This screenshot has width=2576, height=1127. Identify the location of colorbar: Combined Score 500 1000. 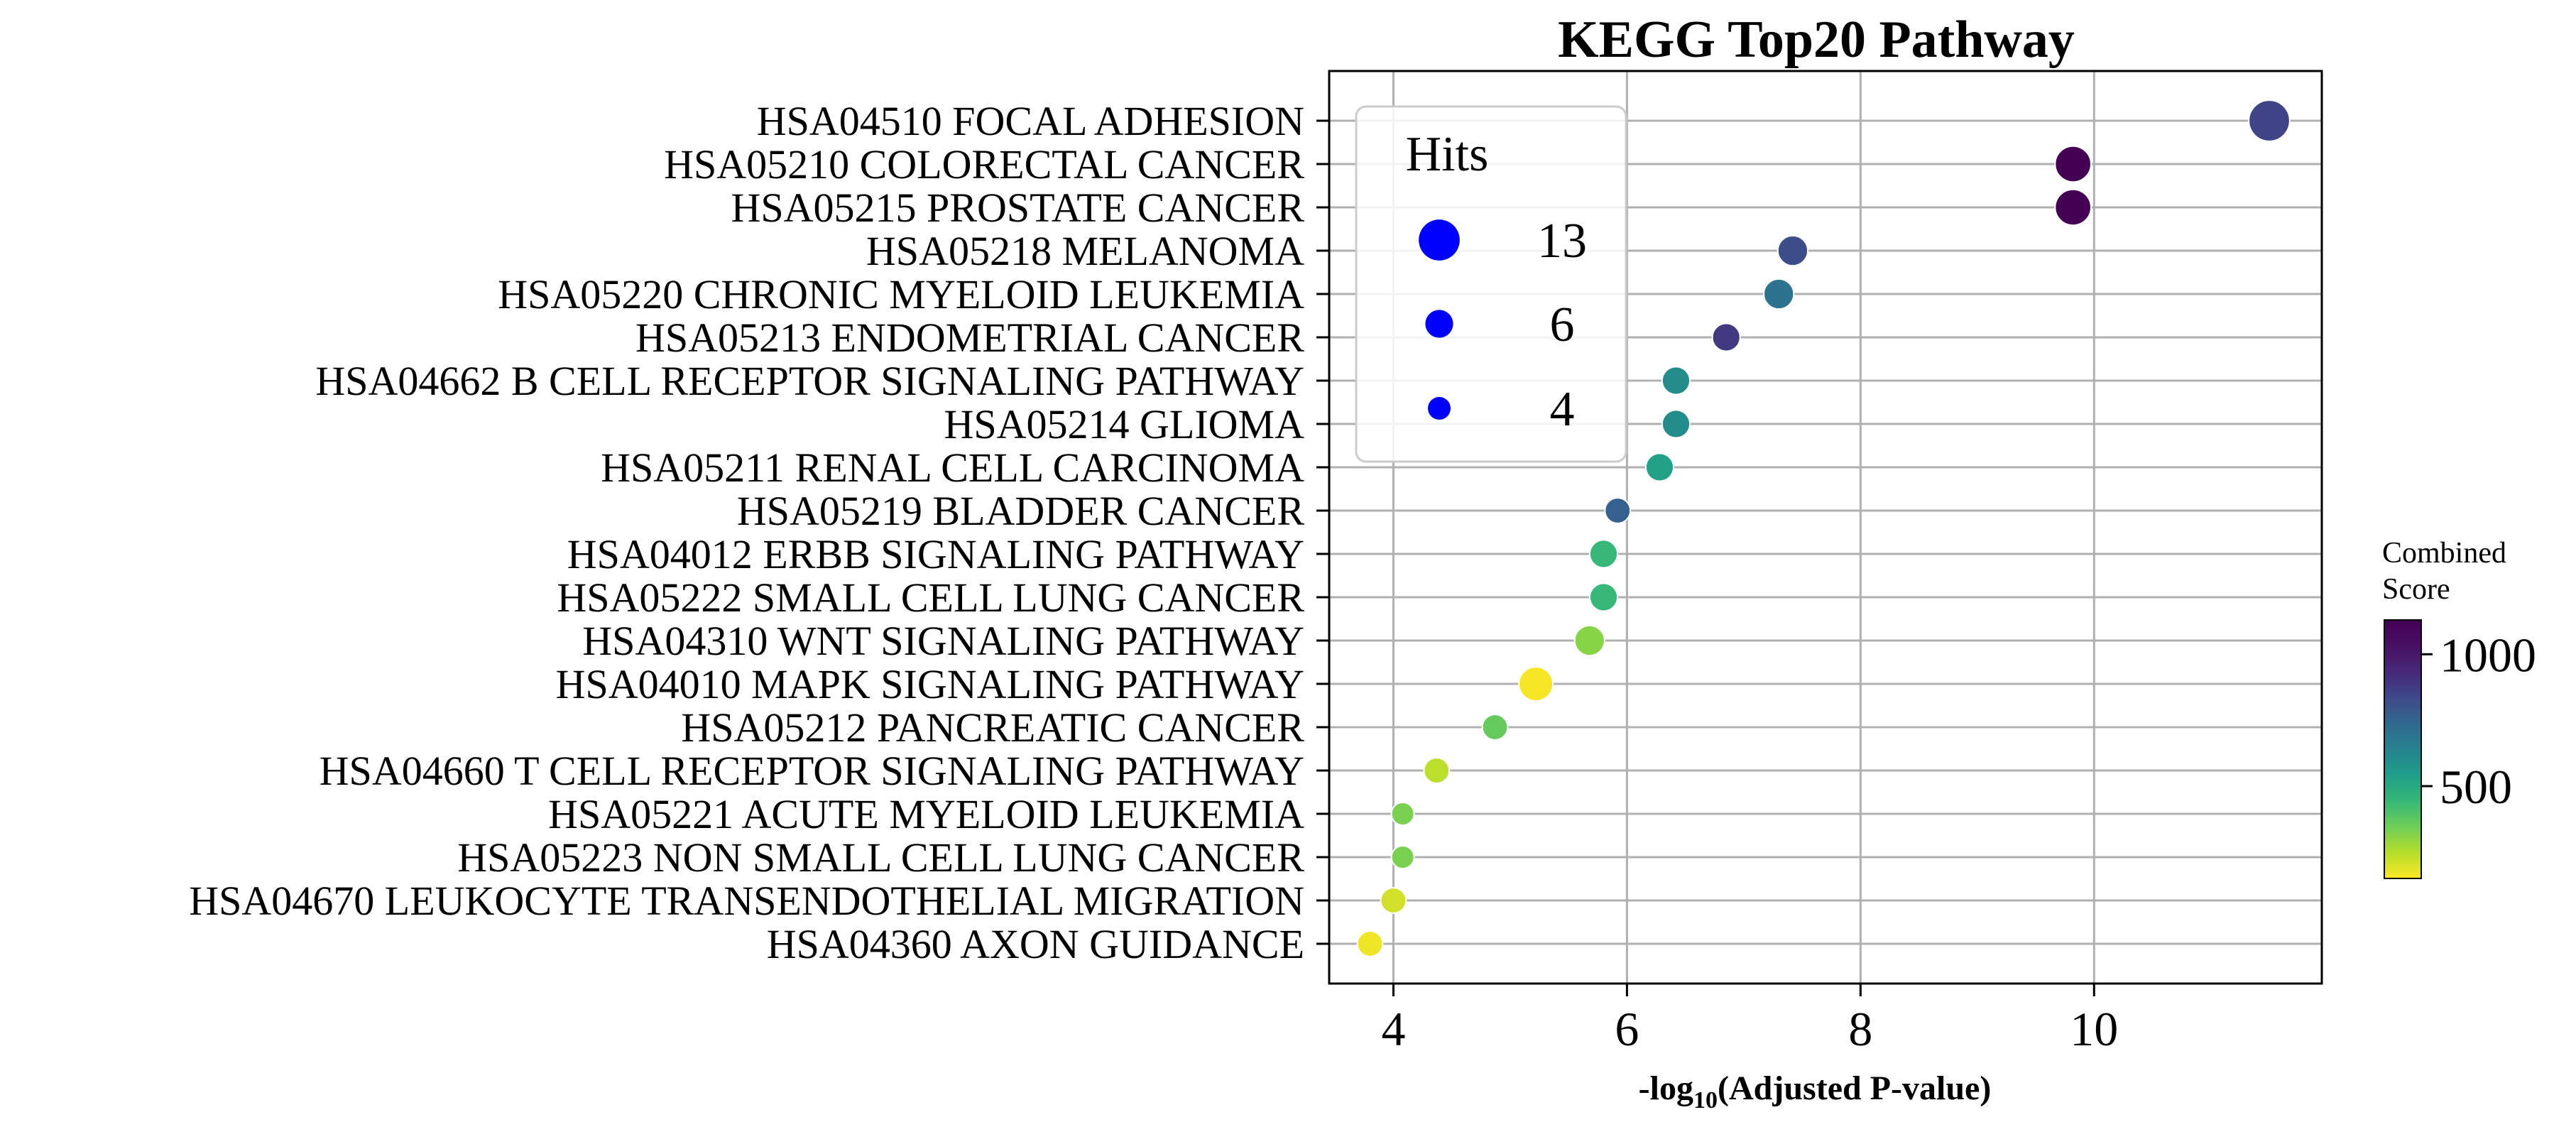
(2459, 708).